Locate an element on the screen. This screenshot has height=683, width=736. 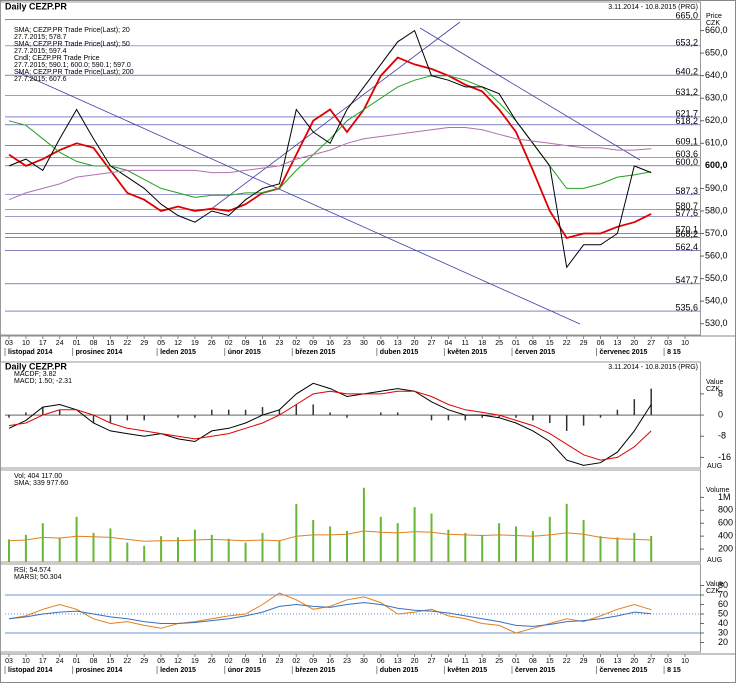
legend-value: 27.7.2015; 578.7 is located at coordinates (40, 37).